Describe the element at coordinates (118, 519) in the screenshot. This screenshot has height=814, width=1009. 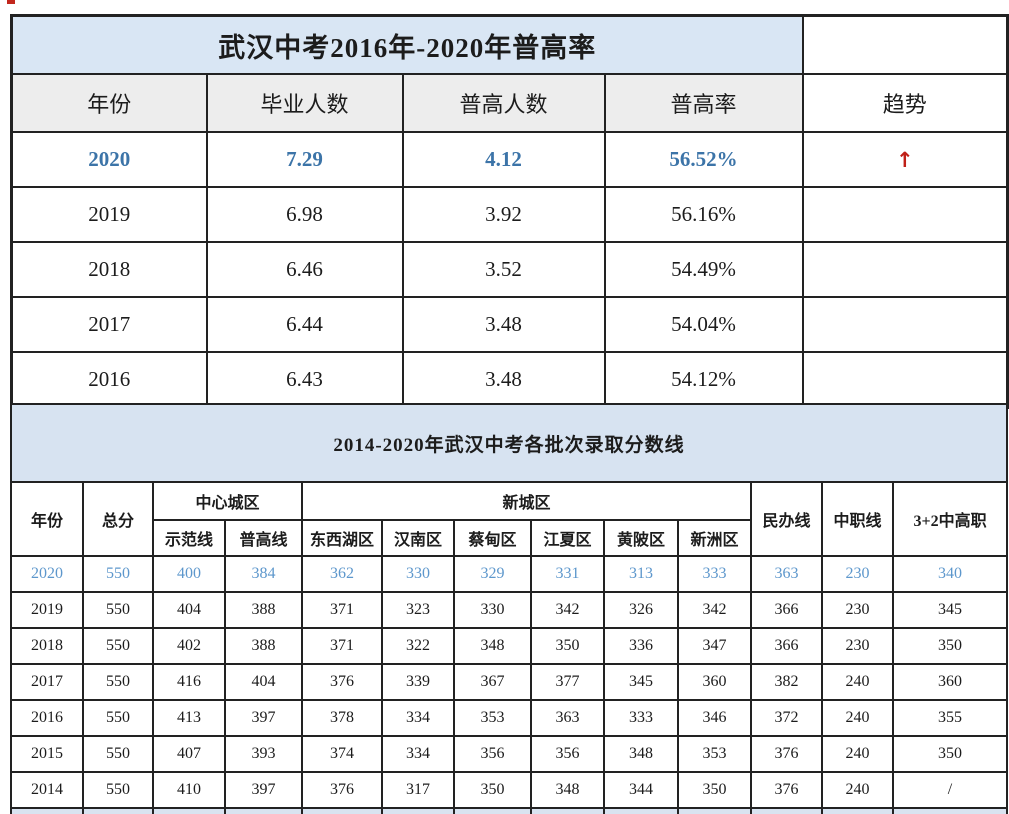
I see `header-total-score: 总分` at that location.